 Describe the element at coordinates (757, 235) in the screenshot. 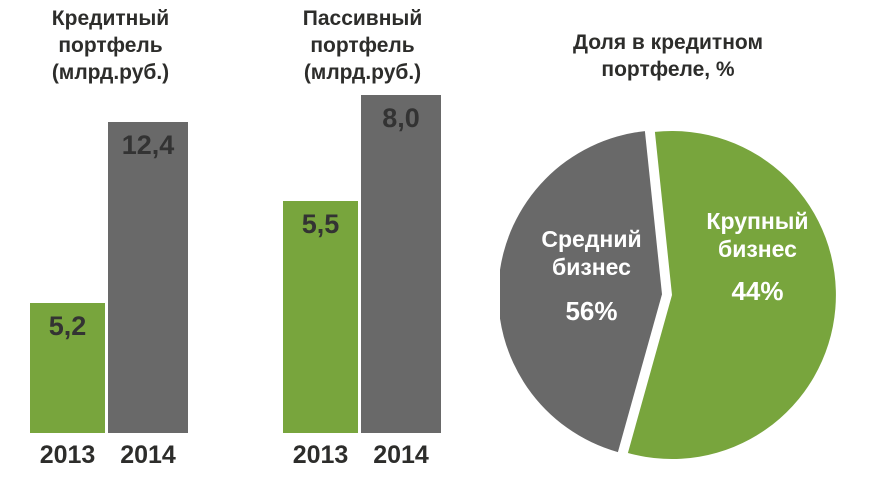

I see `pie-label-large-business: Крупный бизнес` at that location.